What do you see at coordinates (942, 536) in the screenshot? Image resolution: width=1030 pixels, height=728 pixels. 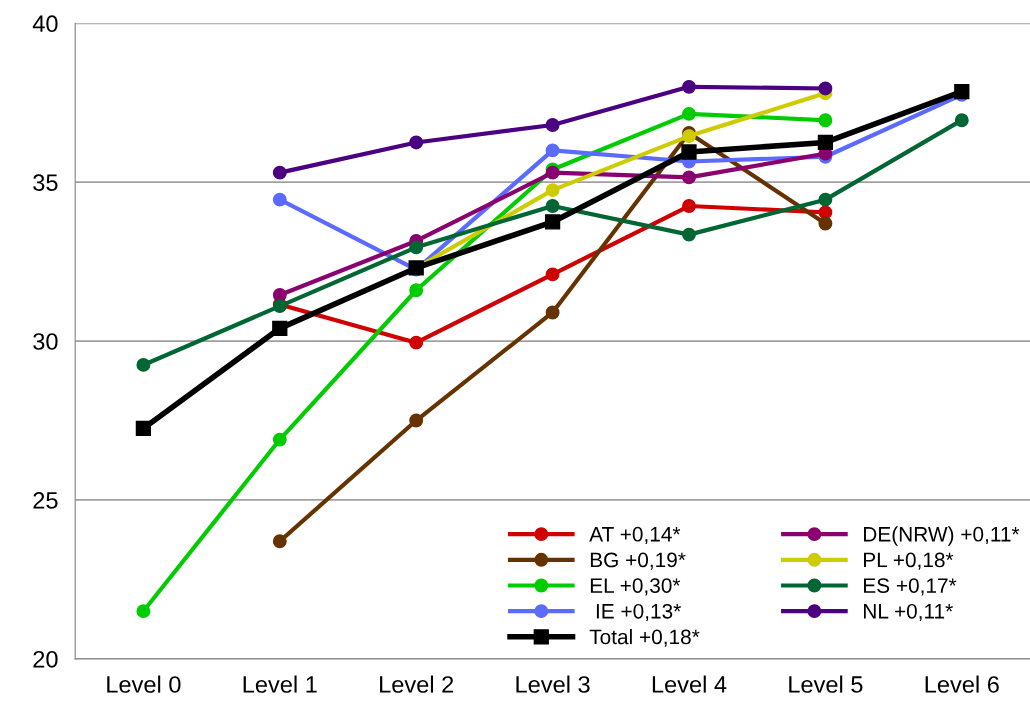 I see `legend-label: DE(NRW) +0,11*` at bounding box center [942, 536].